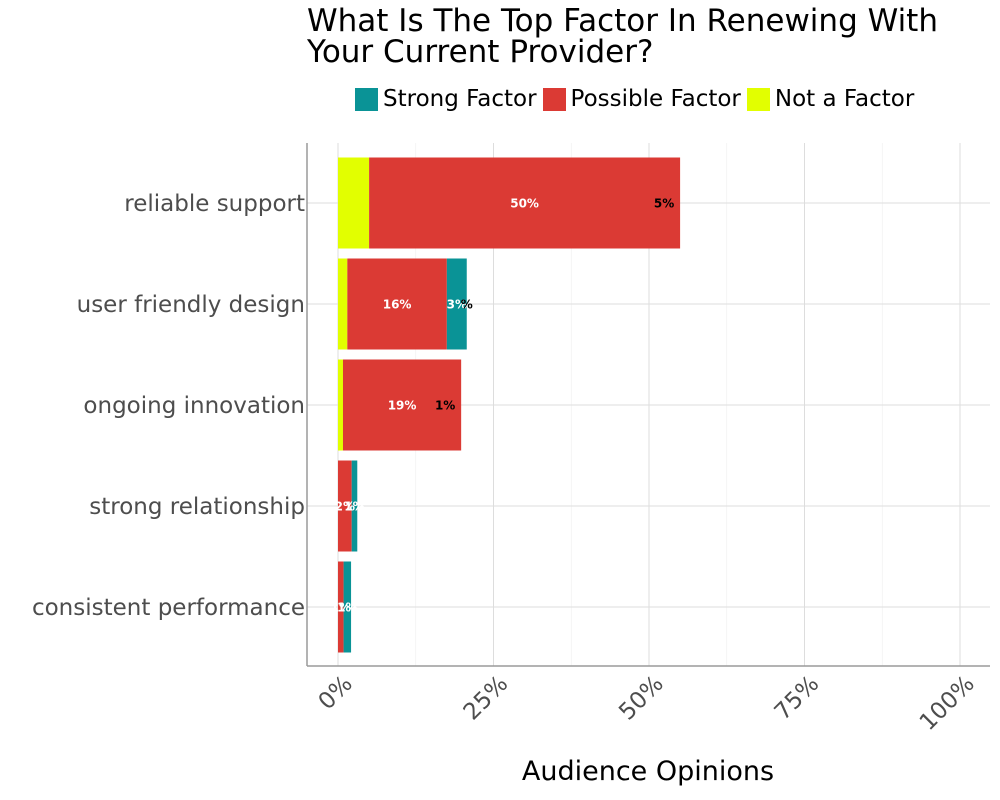 This screenshot has height=800, width=1000. What do you see at coordinates (445, 406) in the screenshot?
I see `bar-label-not-a-factor-ongoing-innovation: 1%` at bounding box center [445, 406].